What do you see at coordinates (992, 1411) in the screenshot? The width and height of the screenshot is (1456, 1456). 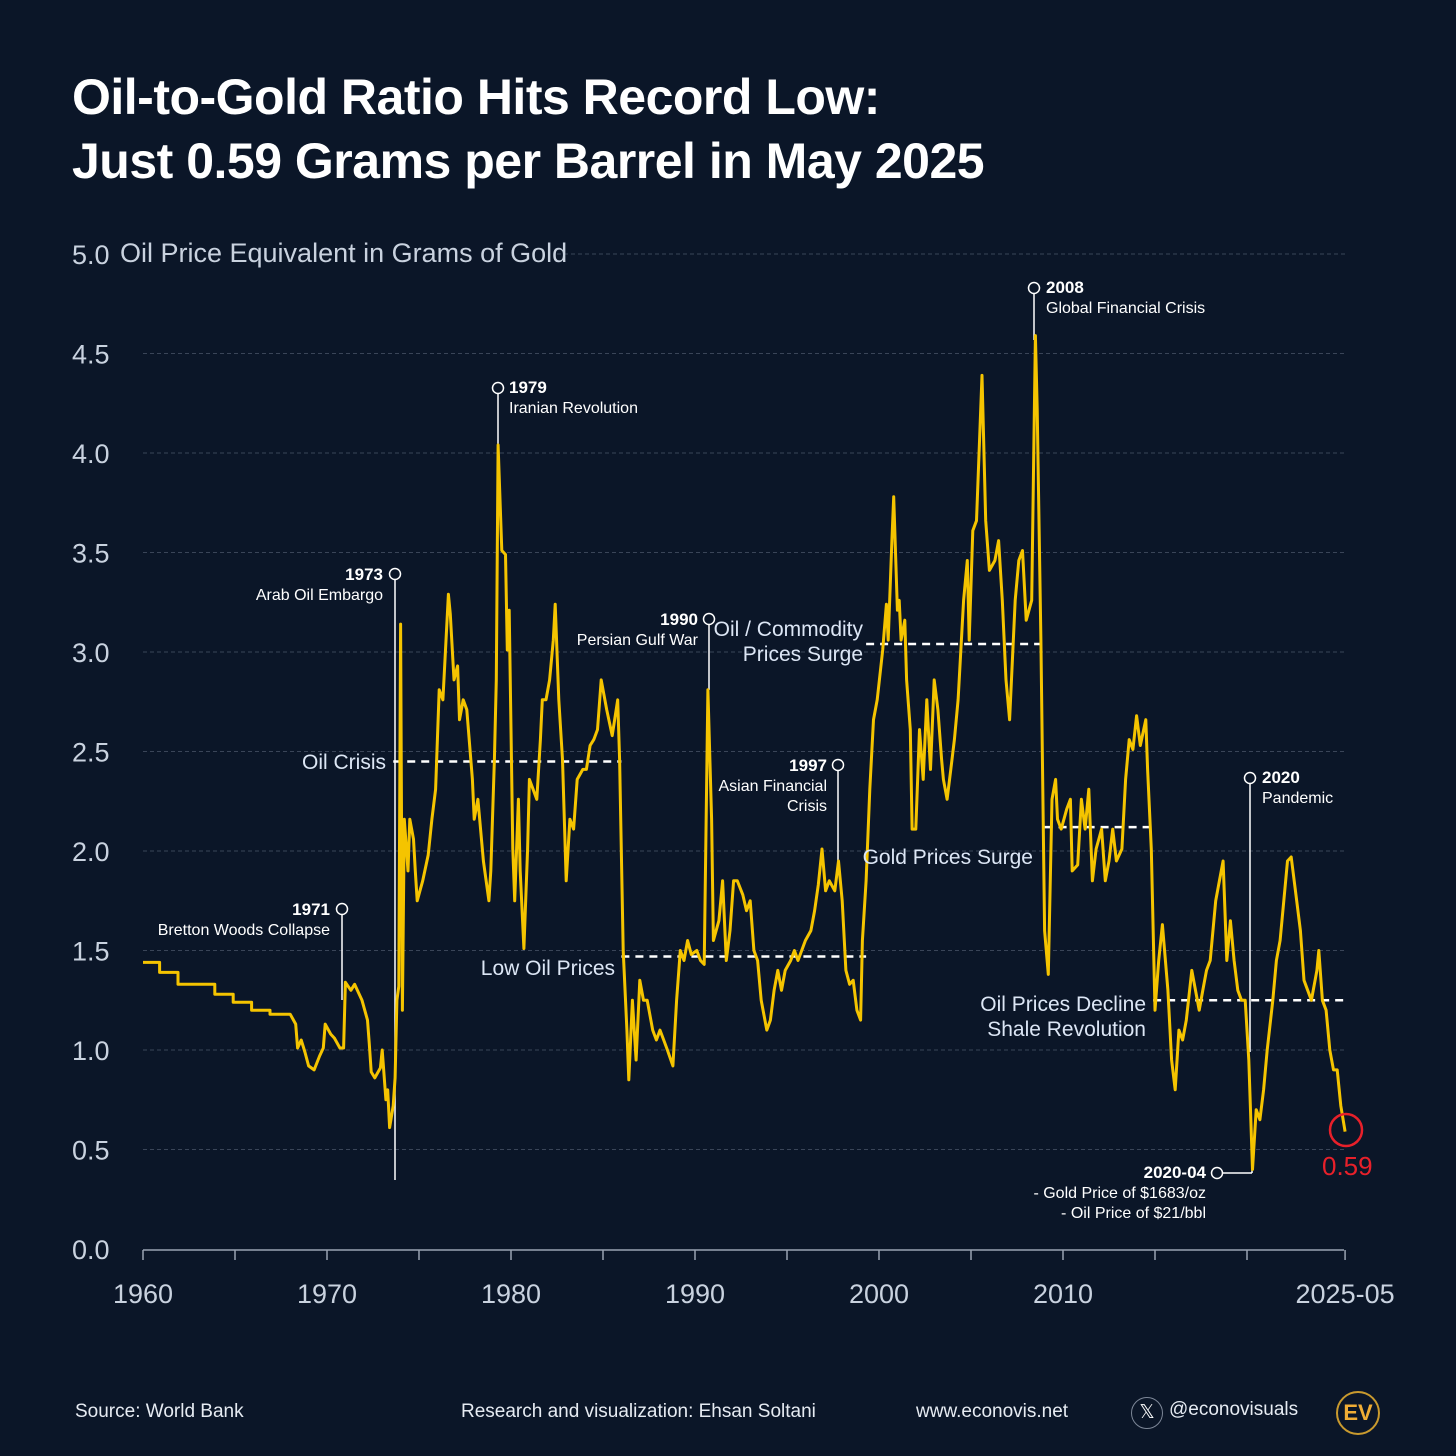 I see `website-link: www.econovis.net` at bounding box center [992, 1411].